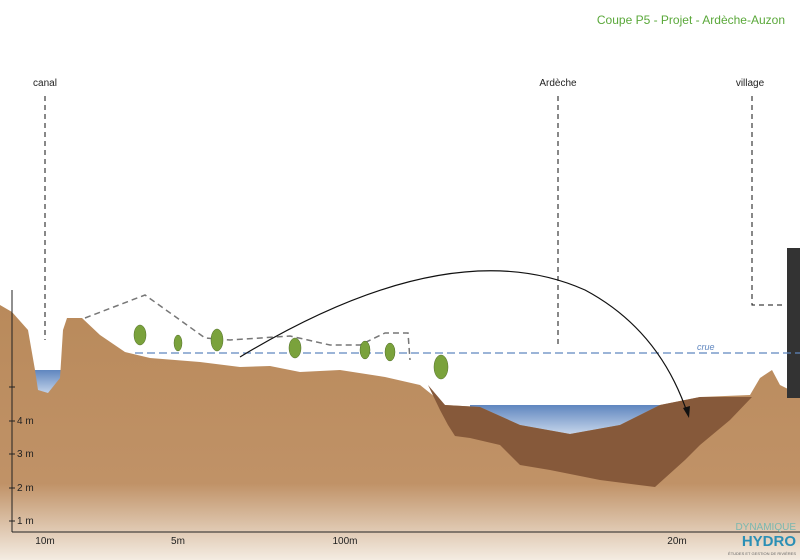 This screenshot has height=560, width=800. I want to click on logo-top: DYNAMIQUE, so click(765, 527).